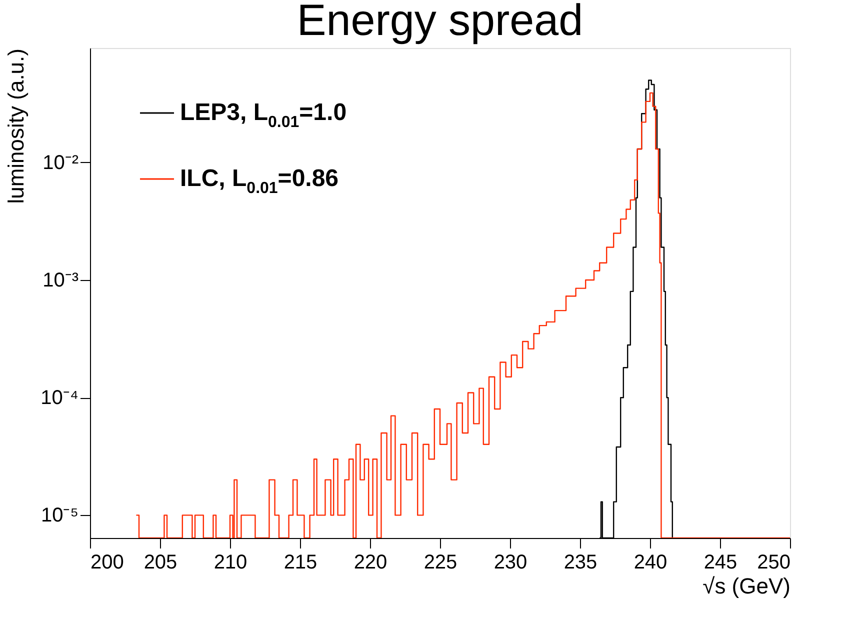  I want to click on x-tick-label: 215, so click(301, 563).